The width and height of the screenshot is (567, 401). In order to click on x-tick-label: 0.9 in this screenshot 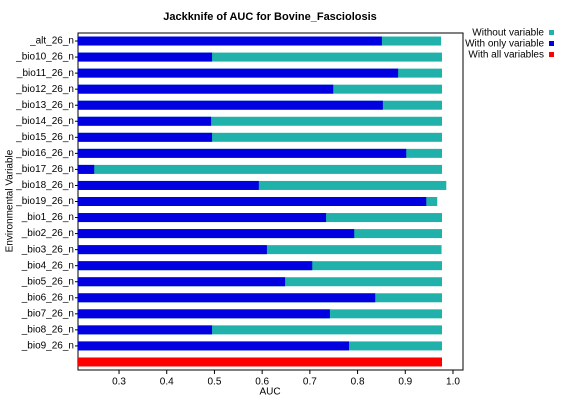, I will do `click(405, 382)`.